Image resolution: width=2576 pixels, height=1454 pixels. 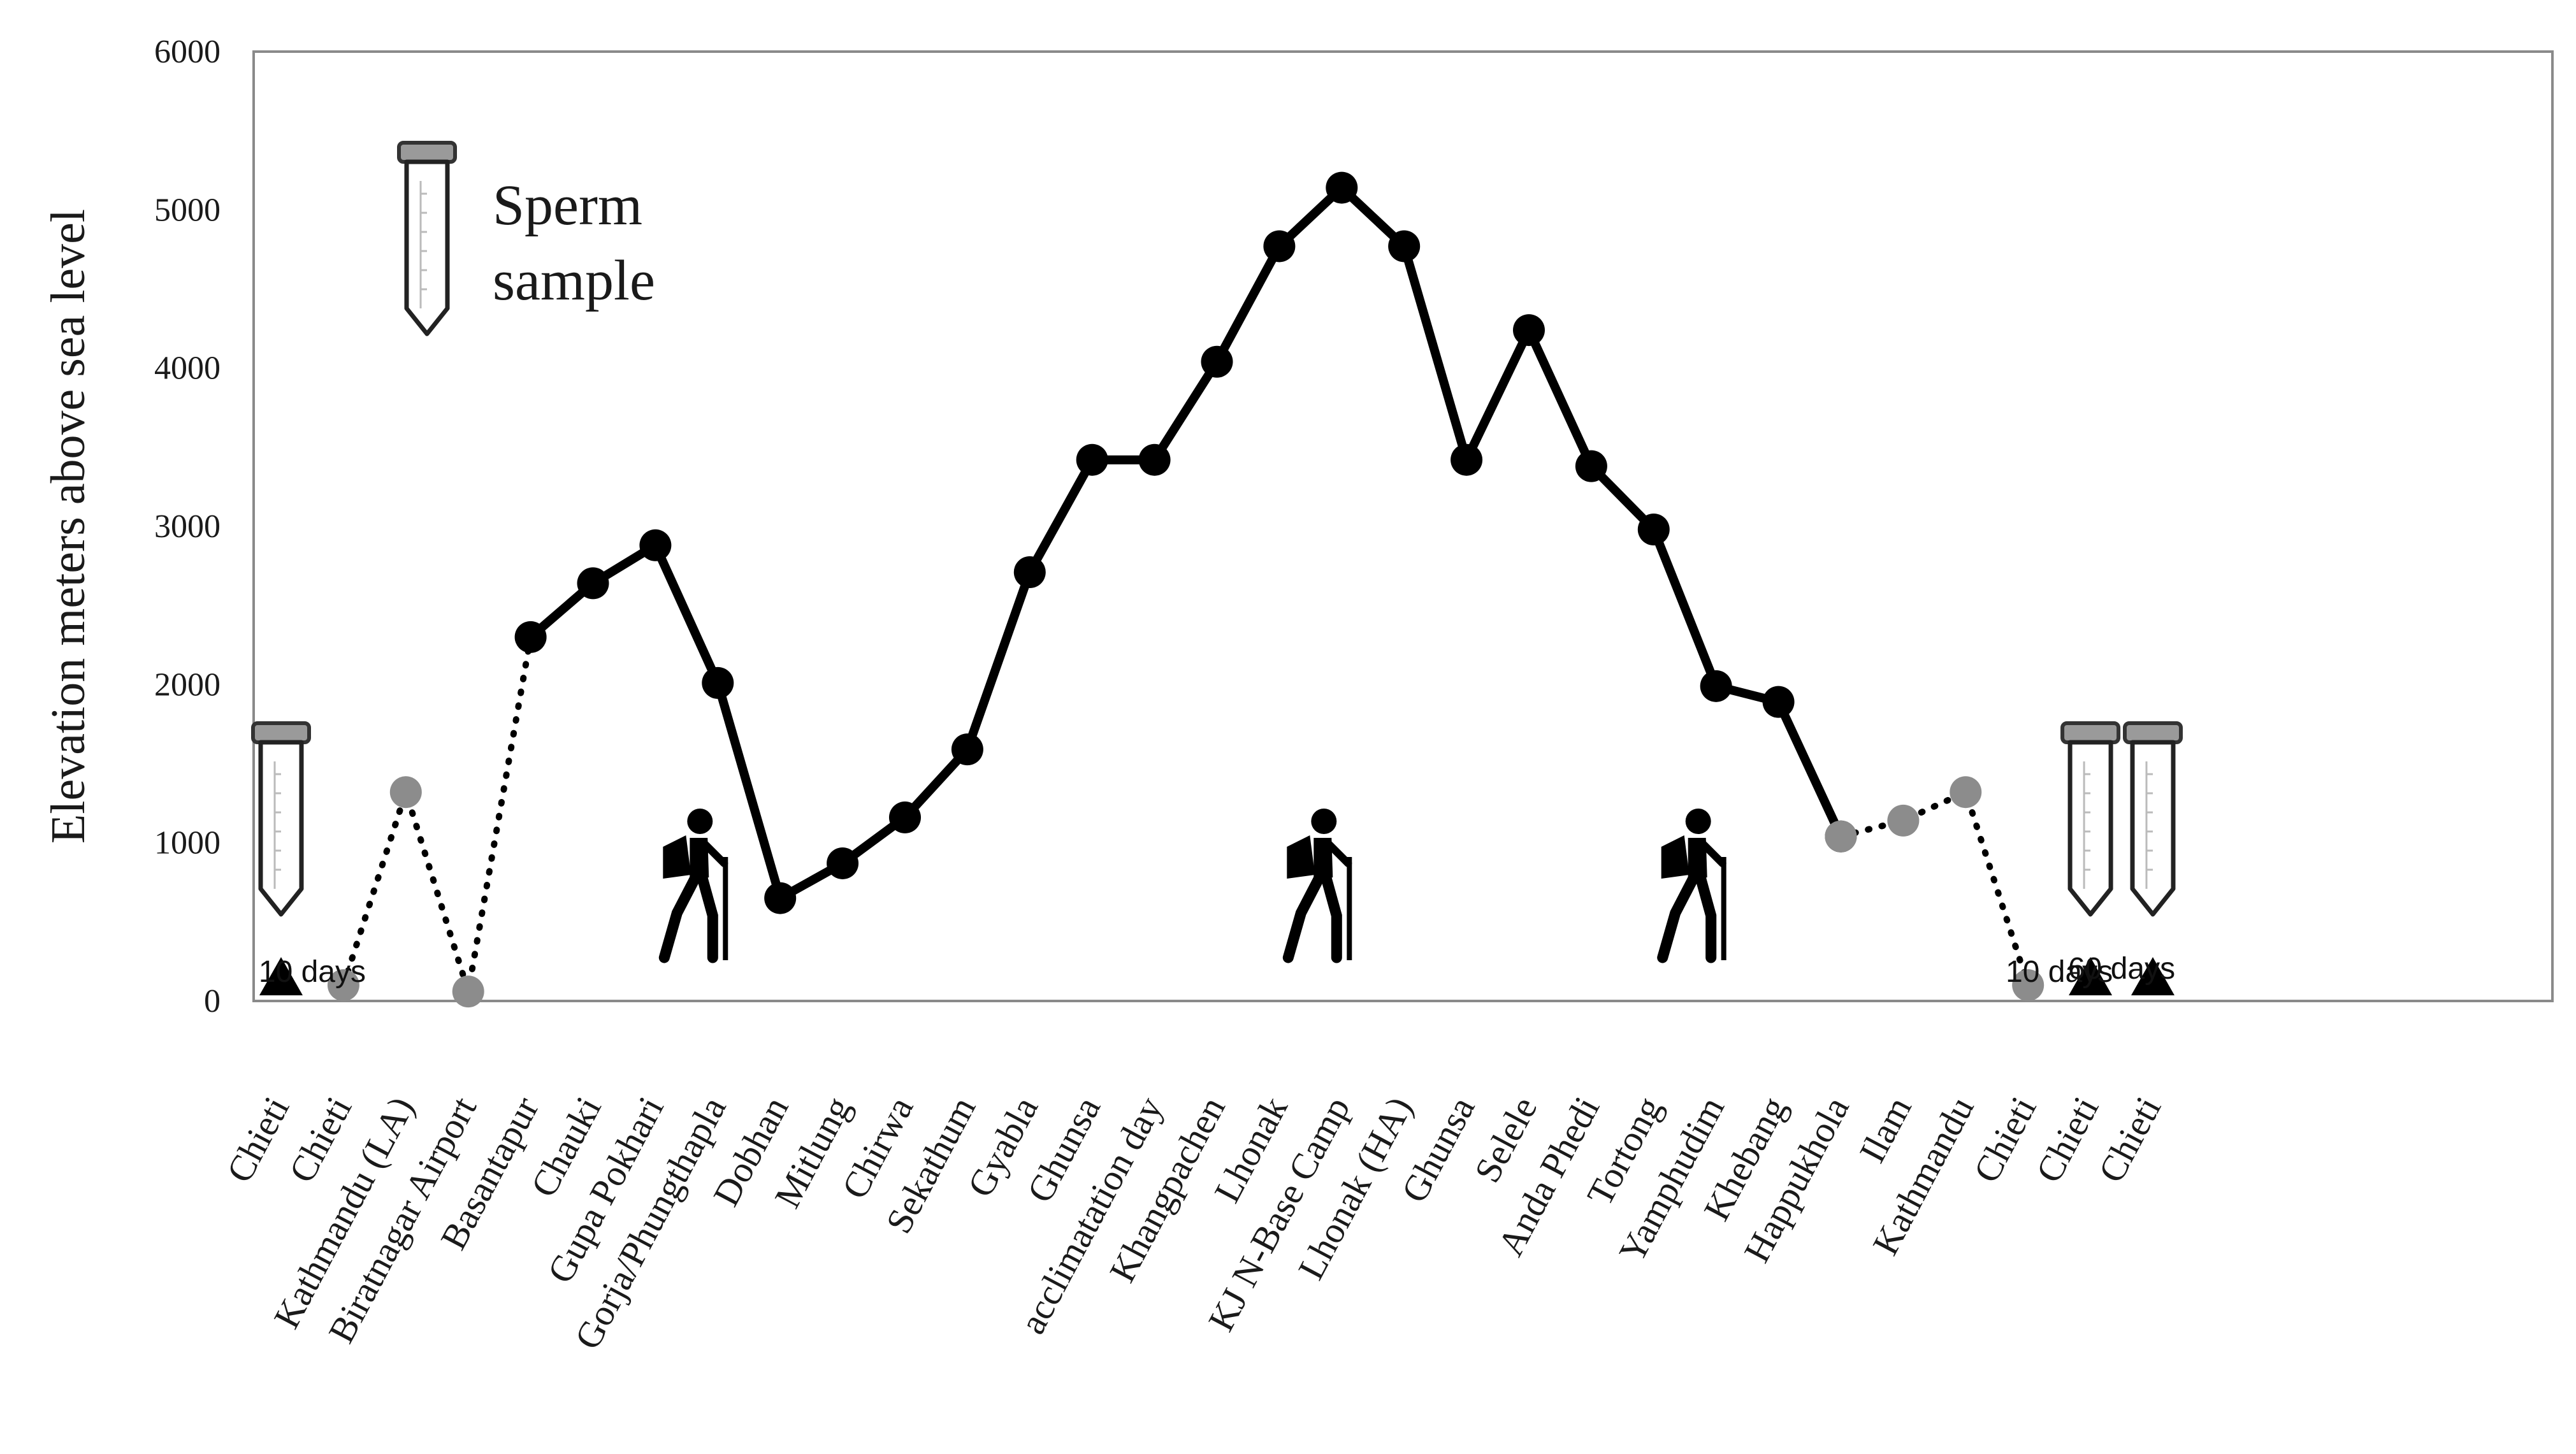 What do you see at coordinates (2121, 969) in the screenshot?
I see `duration-annotation: 60 days` at bounding box center [2121, 969].